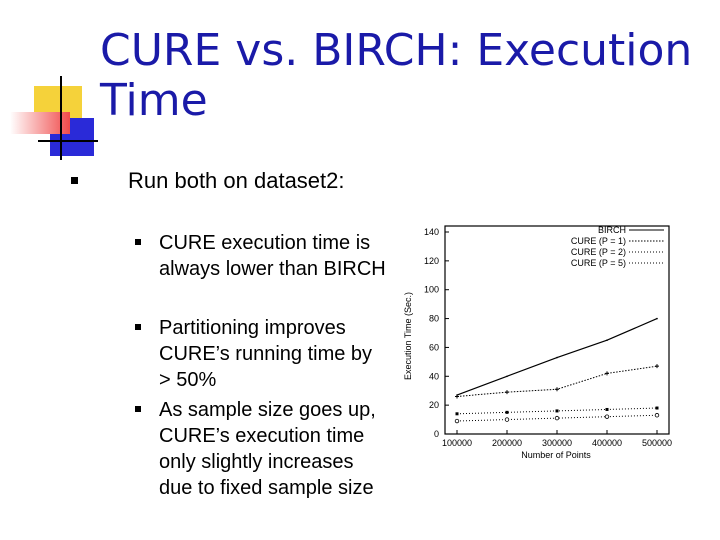 This screenshot has height=540, width=720. I want to click on bullet-marker, so click(74, 180).